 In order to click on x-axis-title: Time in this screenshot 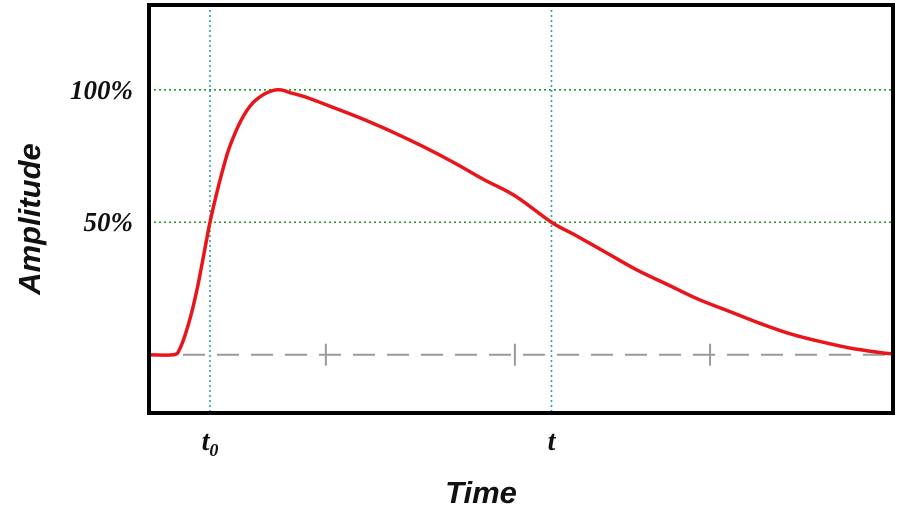, I will do `click(481, 492)`.